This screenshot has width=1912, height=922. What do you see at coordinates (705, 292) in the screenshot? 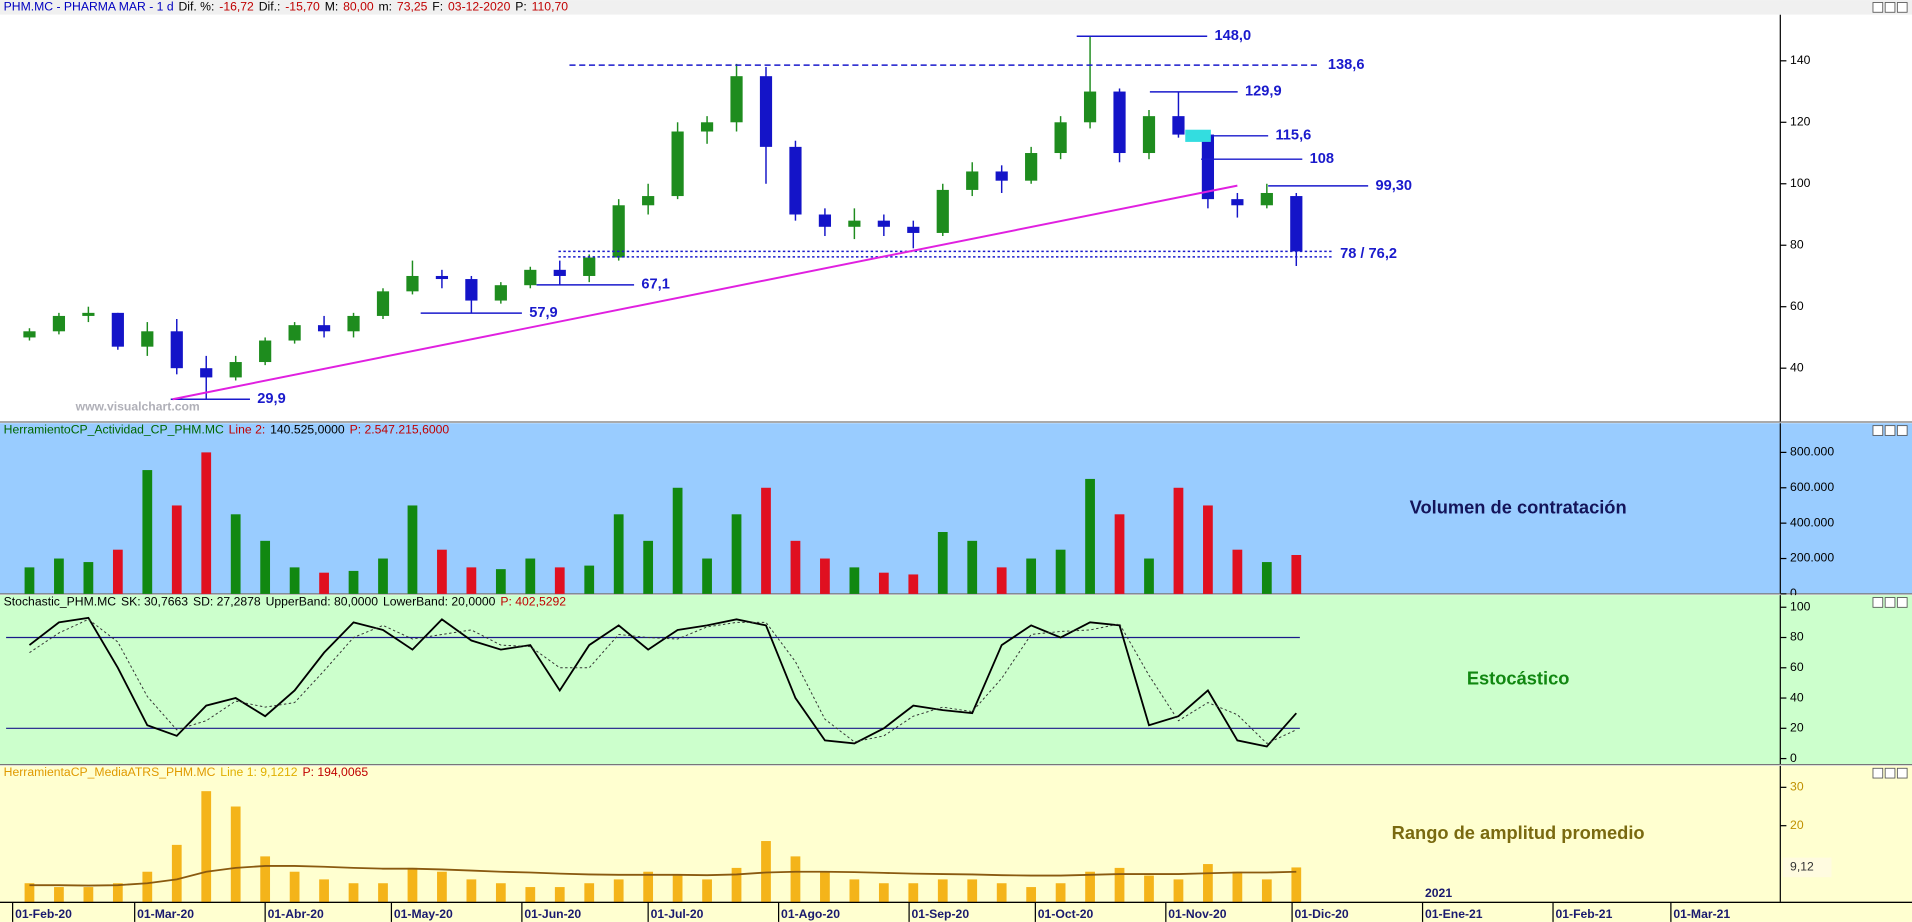
I see `trendline` at bounding box center [705, 292].